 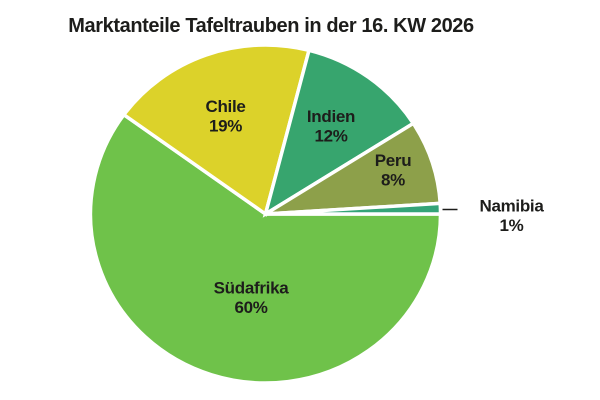 I want to click on pie-slice-indien, so click(x=339, y=133).